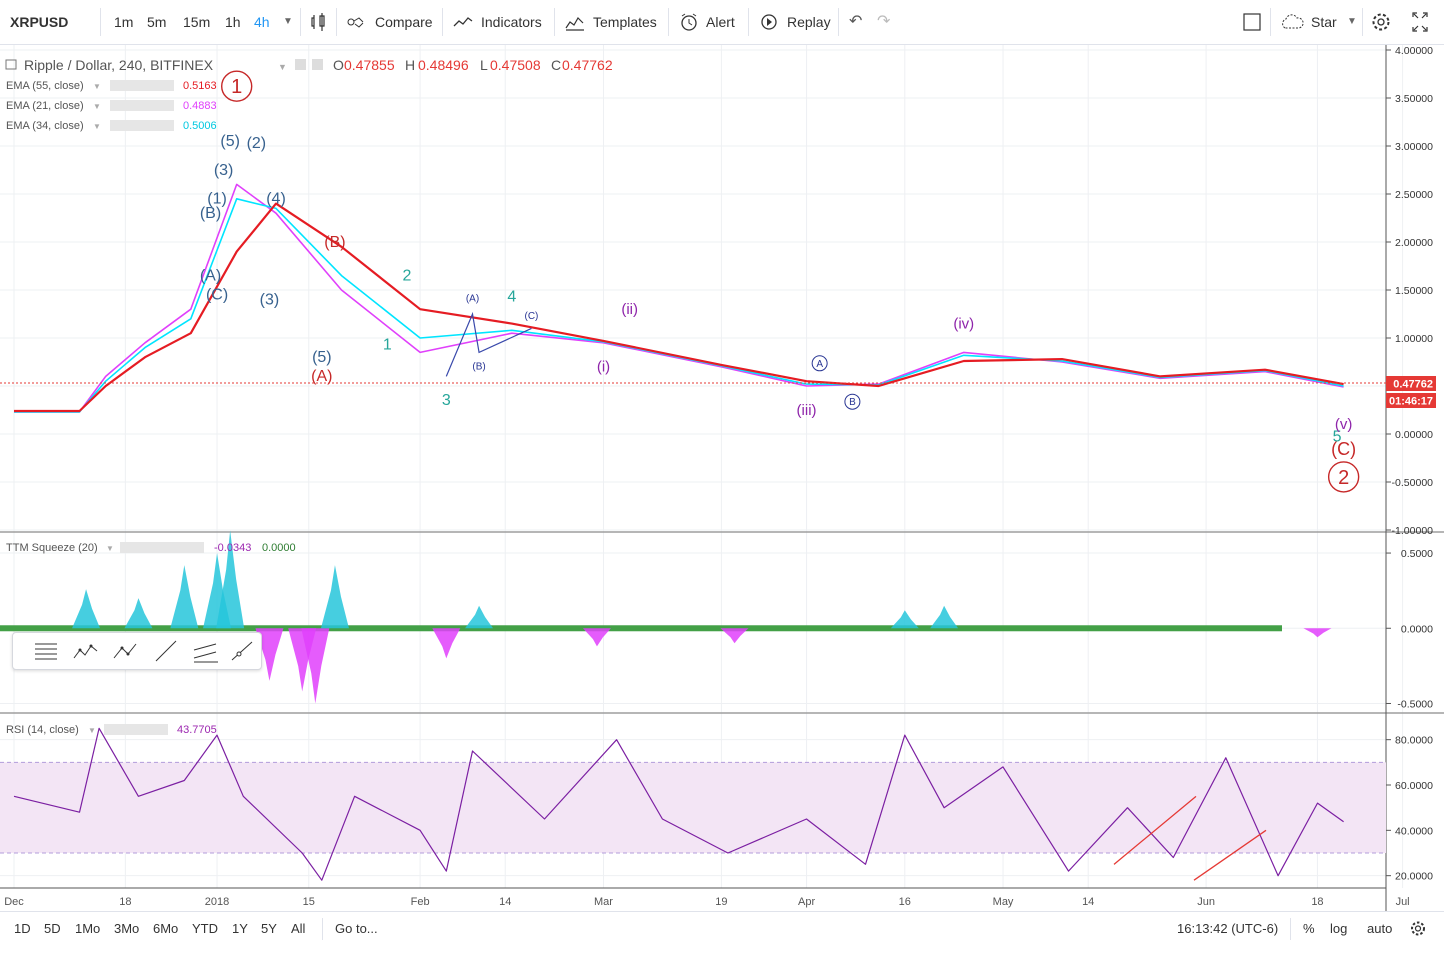 Image resolution: width=1444 pixels, height=957 pixels. I want to click on undo-icon: ↶, so click(856, 21).